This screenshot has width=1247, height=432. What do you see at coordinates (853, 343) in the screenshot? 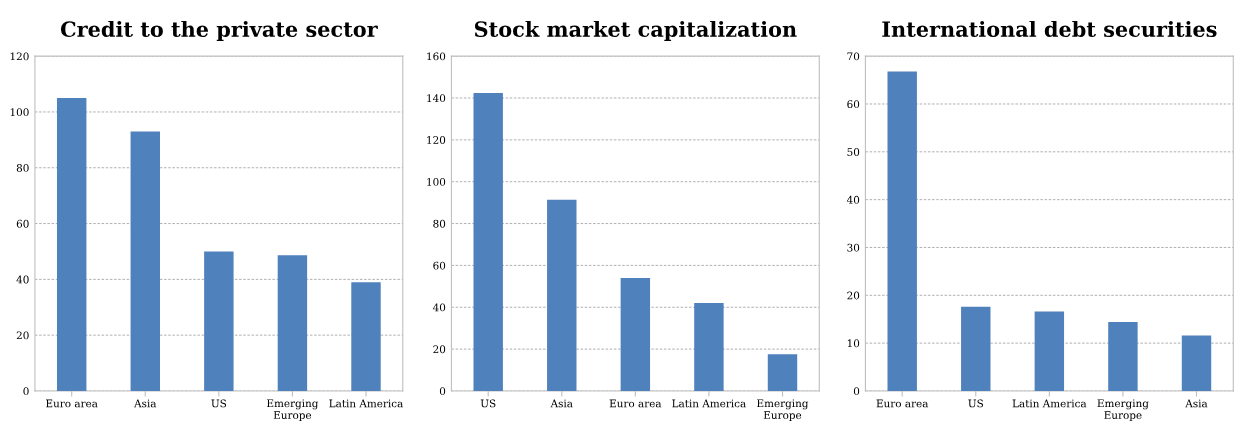
I see `y-tick-label: 10` at bounding box center [853, 343].